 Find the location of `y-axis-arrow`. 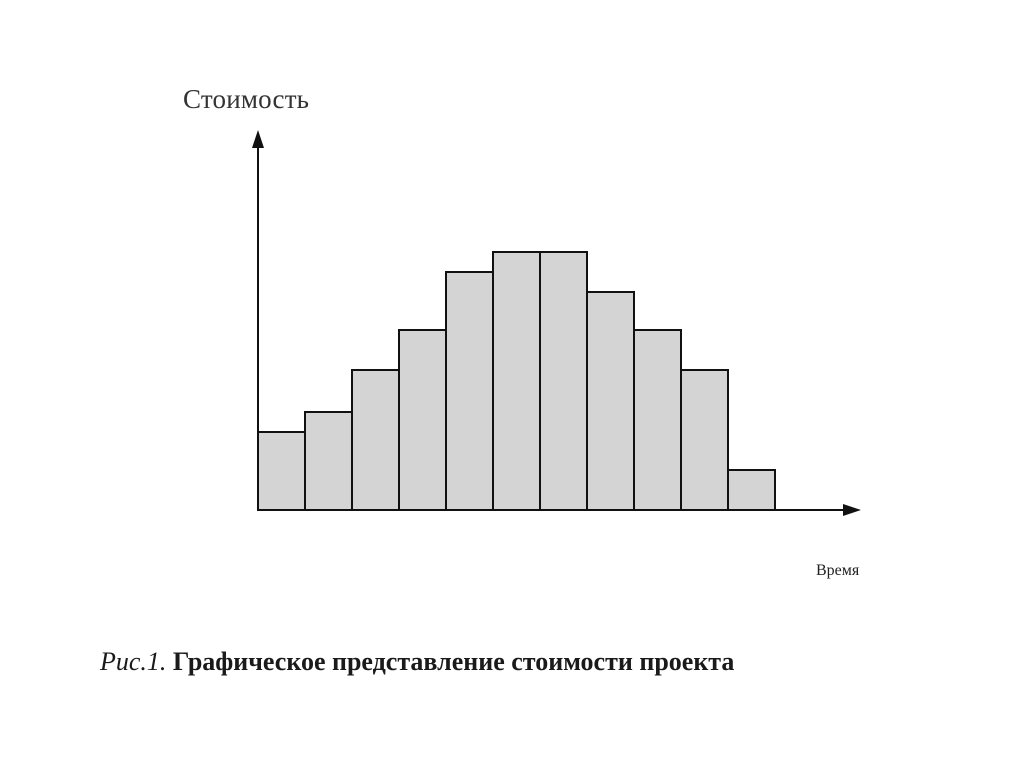

y-axis-arrow is located at coordinates (258, 139).